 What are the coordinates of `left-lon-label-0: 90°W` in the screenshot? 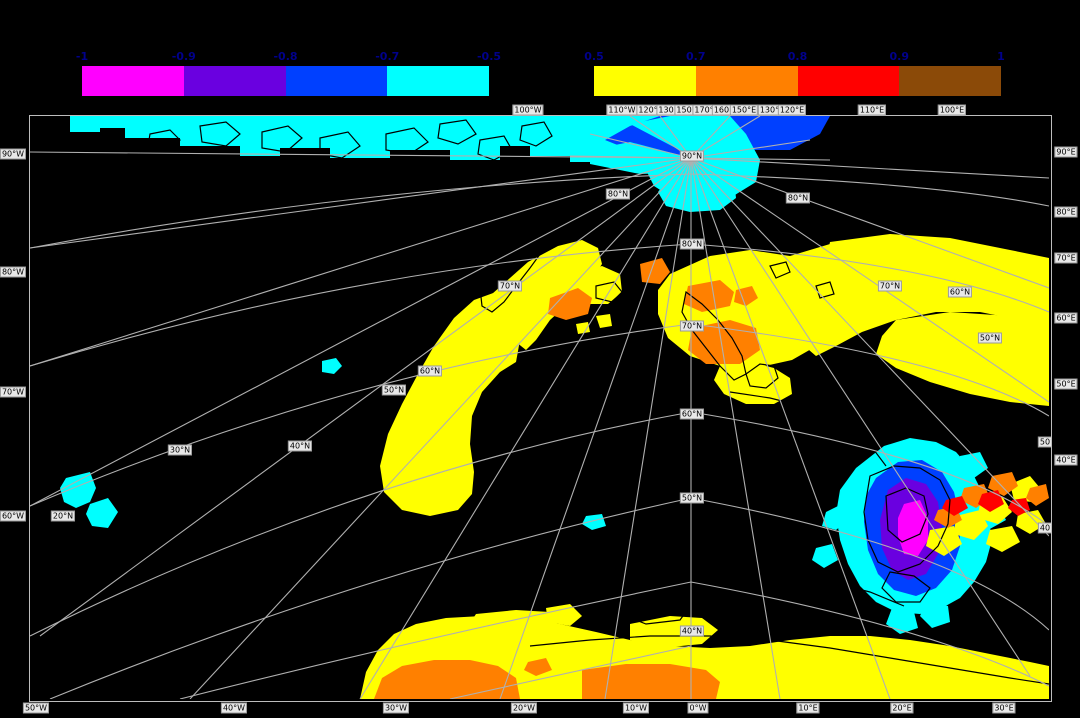 It's located at (13, 154).